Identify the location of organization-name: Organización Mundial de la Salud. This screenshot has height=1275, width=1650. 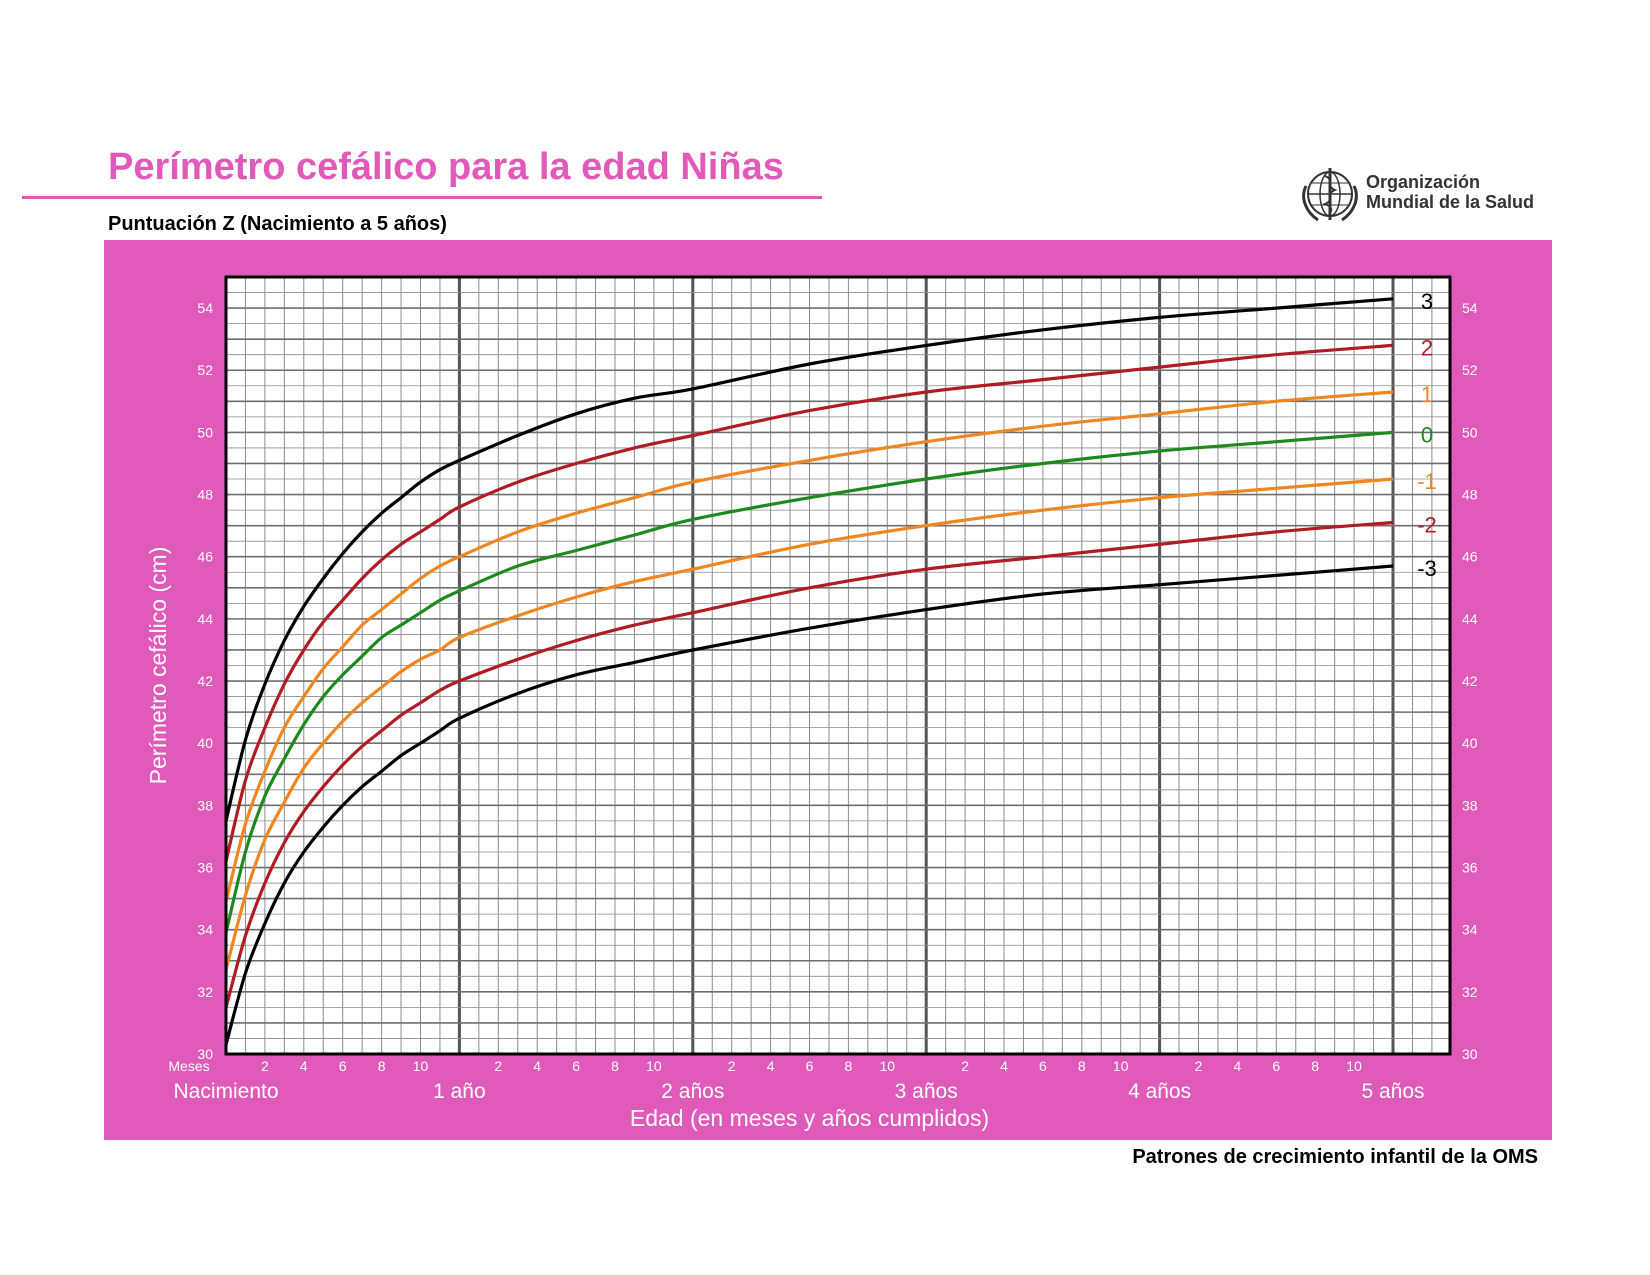
(1450, 192).